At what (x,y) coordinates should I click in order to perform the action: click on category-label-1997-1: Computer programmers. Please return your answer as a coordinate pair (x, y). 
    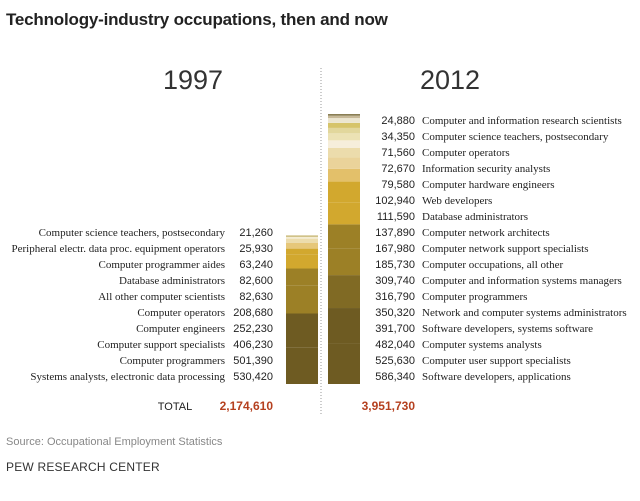
    Looking at the image, I should click on (172, 361).